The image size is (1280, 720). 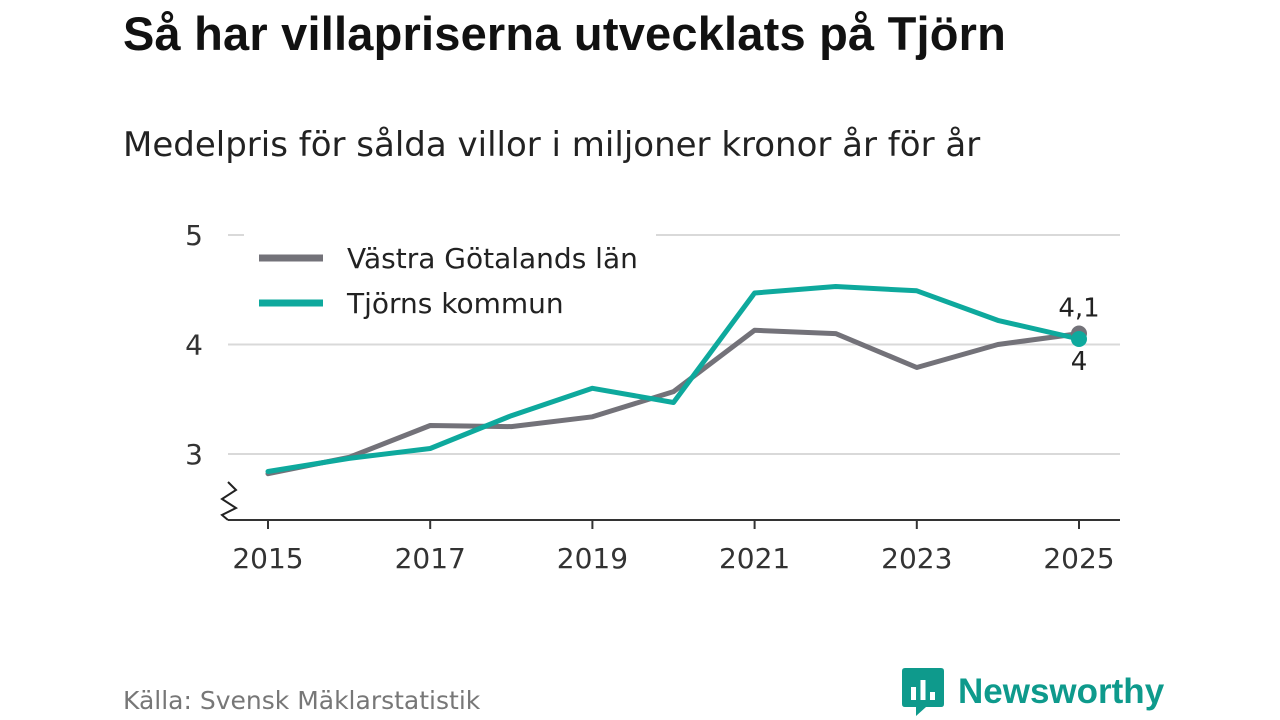 What do you see at coordinates (1061, 691) in the screenshot?
I see `brand-name: Newsworthy` at bounding box center [1061, 691].